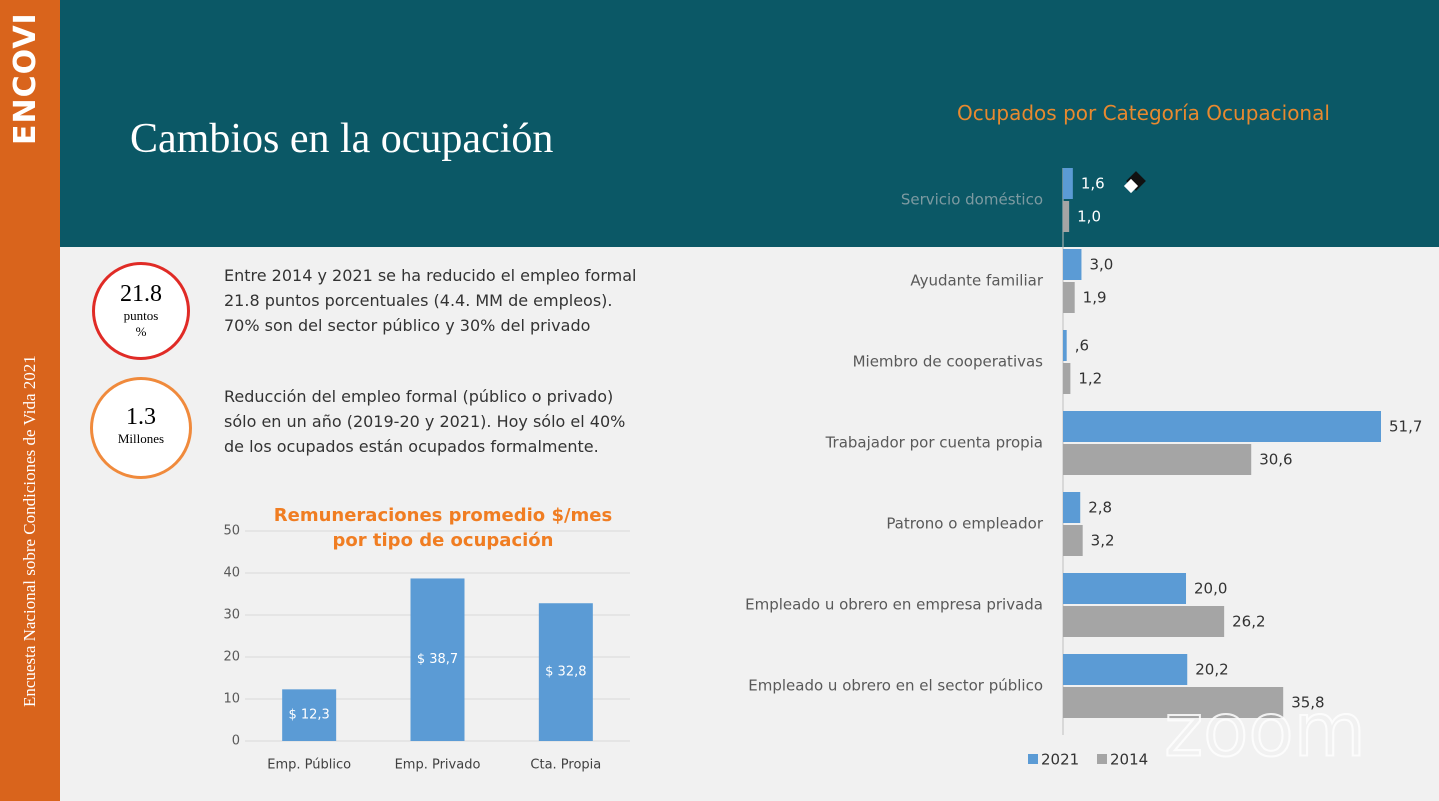 This screenshot has width=1439, height=801. What do you see at coordinates (972, 200) in the screenshot?
I see `category-label: Servicio doméstico` at bounding box center [972, 200].